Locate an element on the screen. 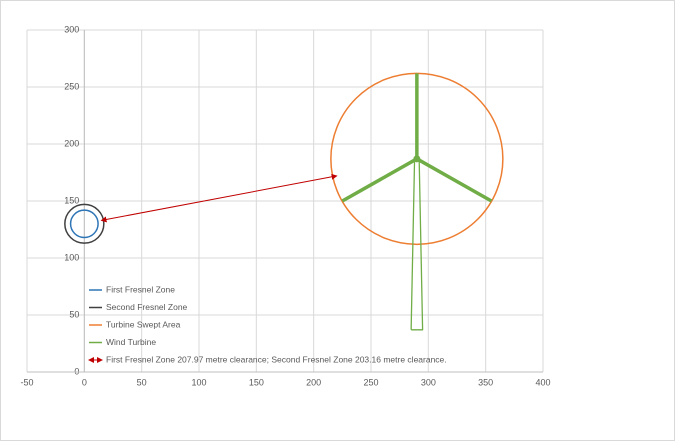 This screenshot has height=441, width=675. y-tick-label: 150 is located at coordinates (71, 200).